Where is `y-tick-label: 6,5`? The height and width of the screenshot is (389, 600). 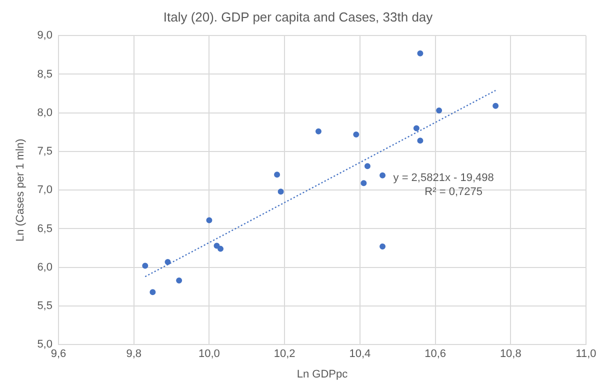
y-tick-label: 6,5 is located at coordinates (44, 228).